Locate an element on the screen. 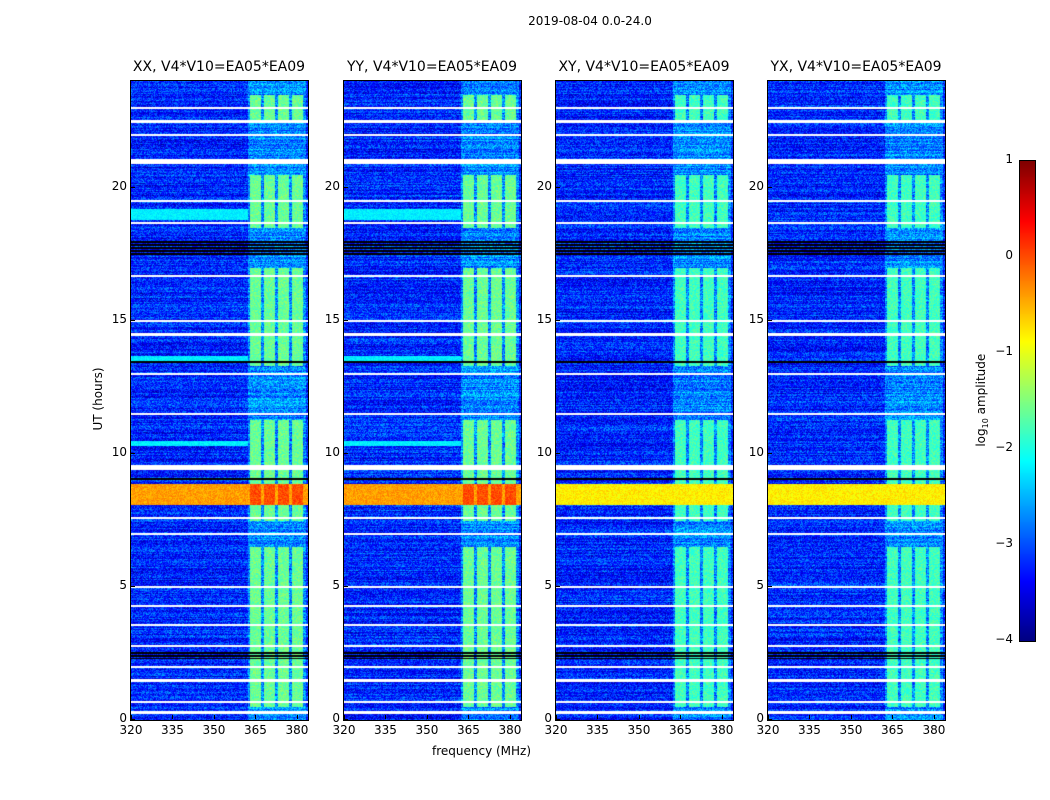  panel-title: XX, V4*V10=EA05*EA09 is located at coordinates (219, 67).